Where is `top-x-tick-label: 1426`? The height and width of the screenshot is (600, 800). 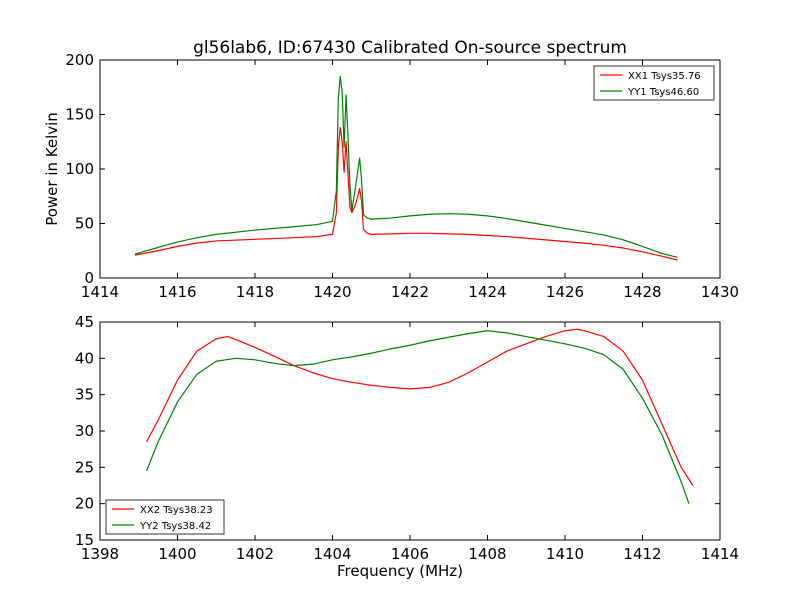
top-x-tick-label: 1426 is located at coordinates (565, 292).